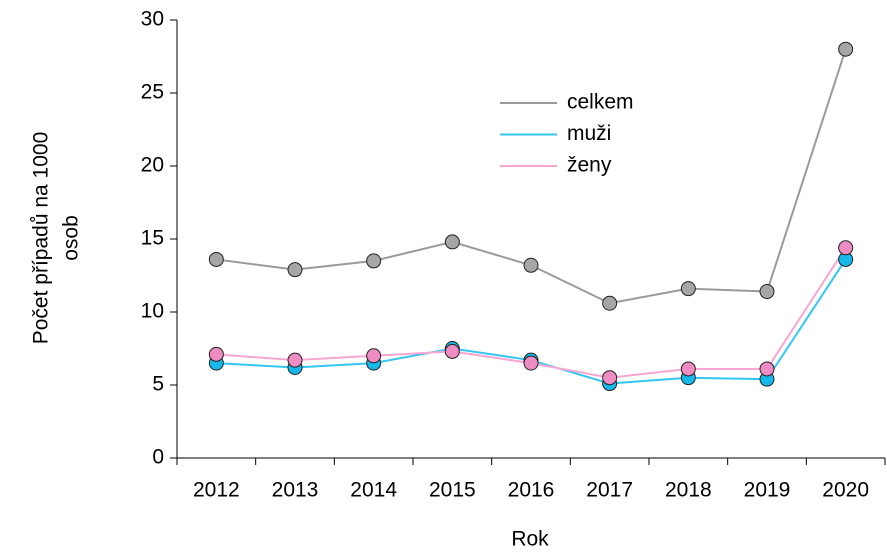 This screenshot has height=558, width=887. I want to click on y-tick-label: 30, so click(152, 19).